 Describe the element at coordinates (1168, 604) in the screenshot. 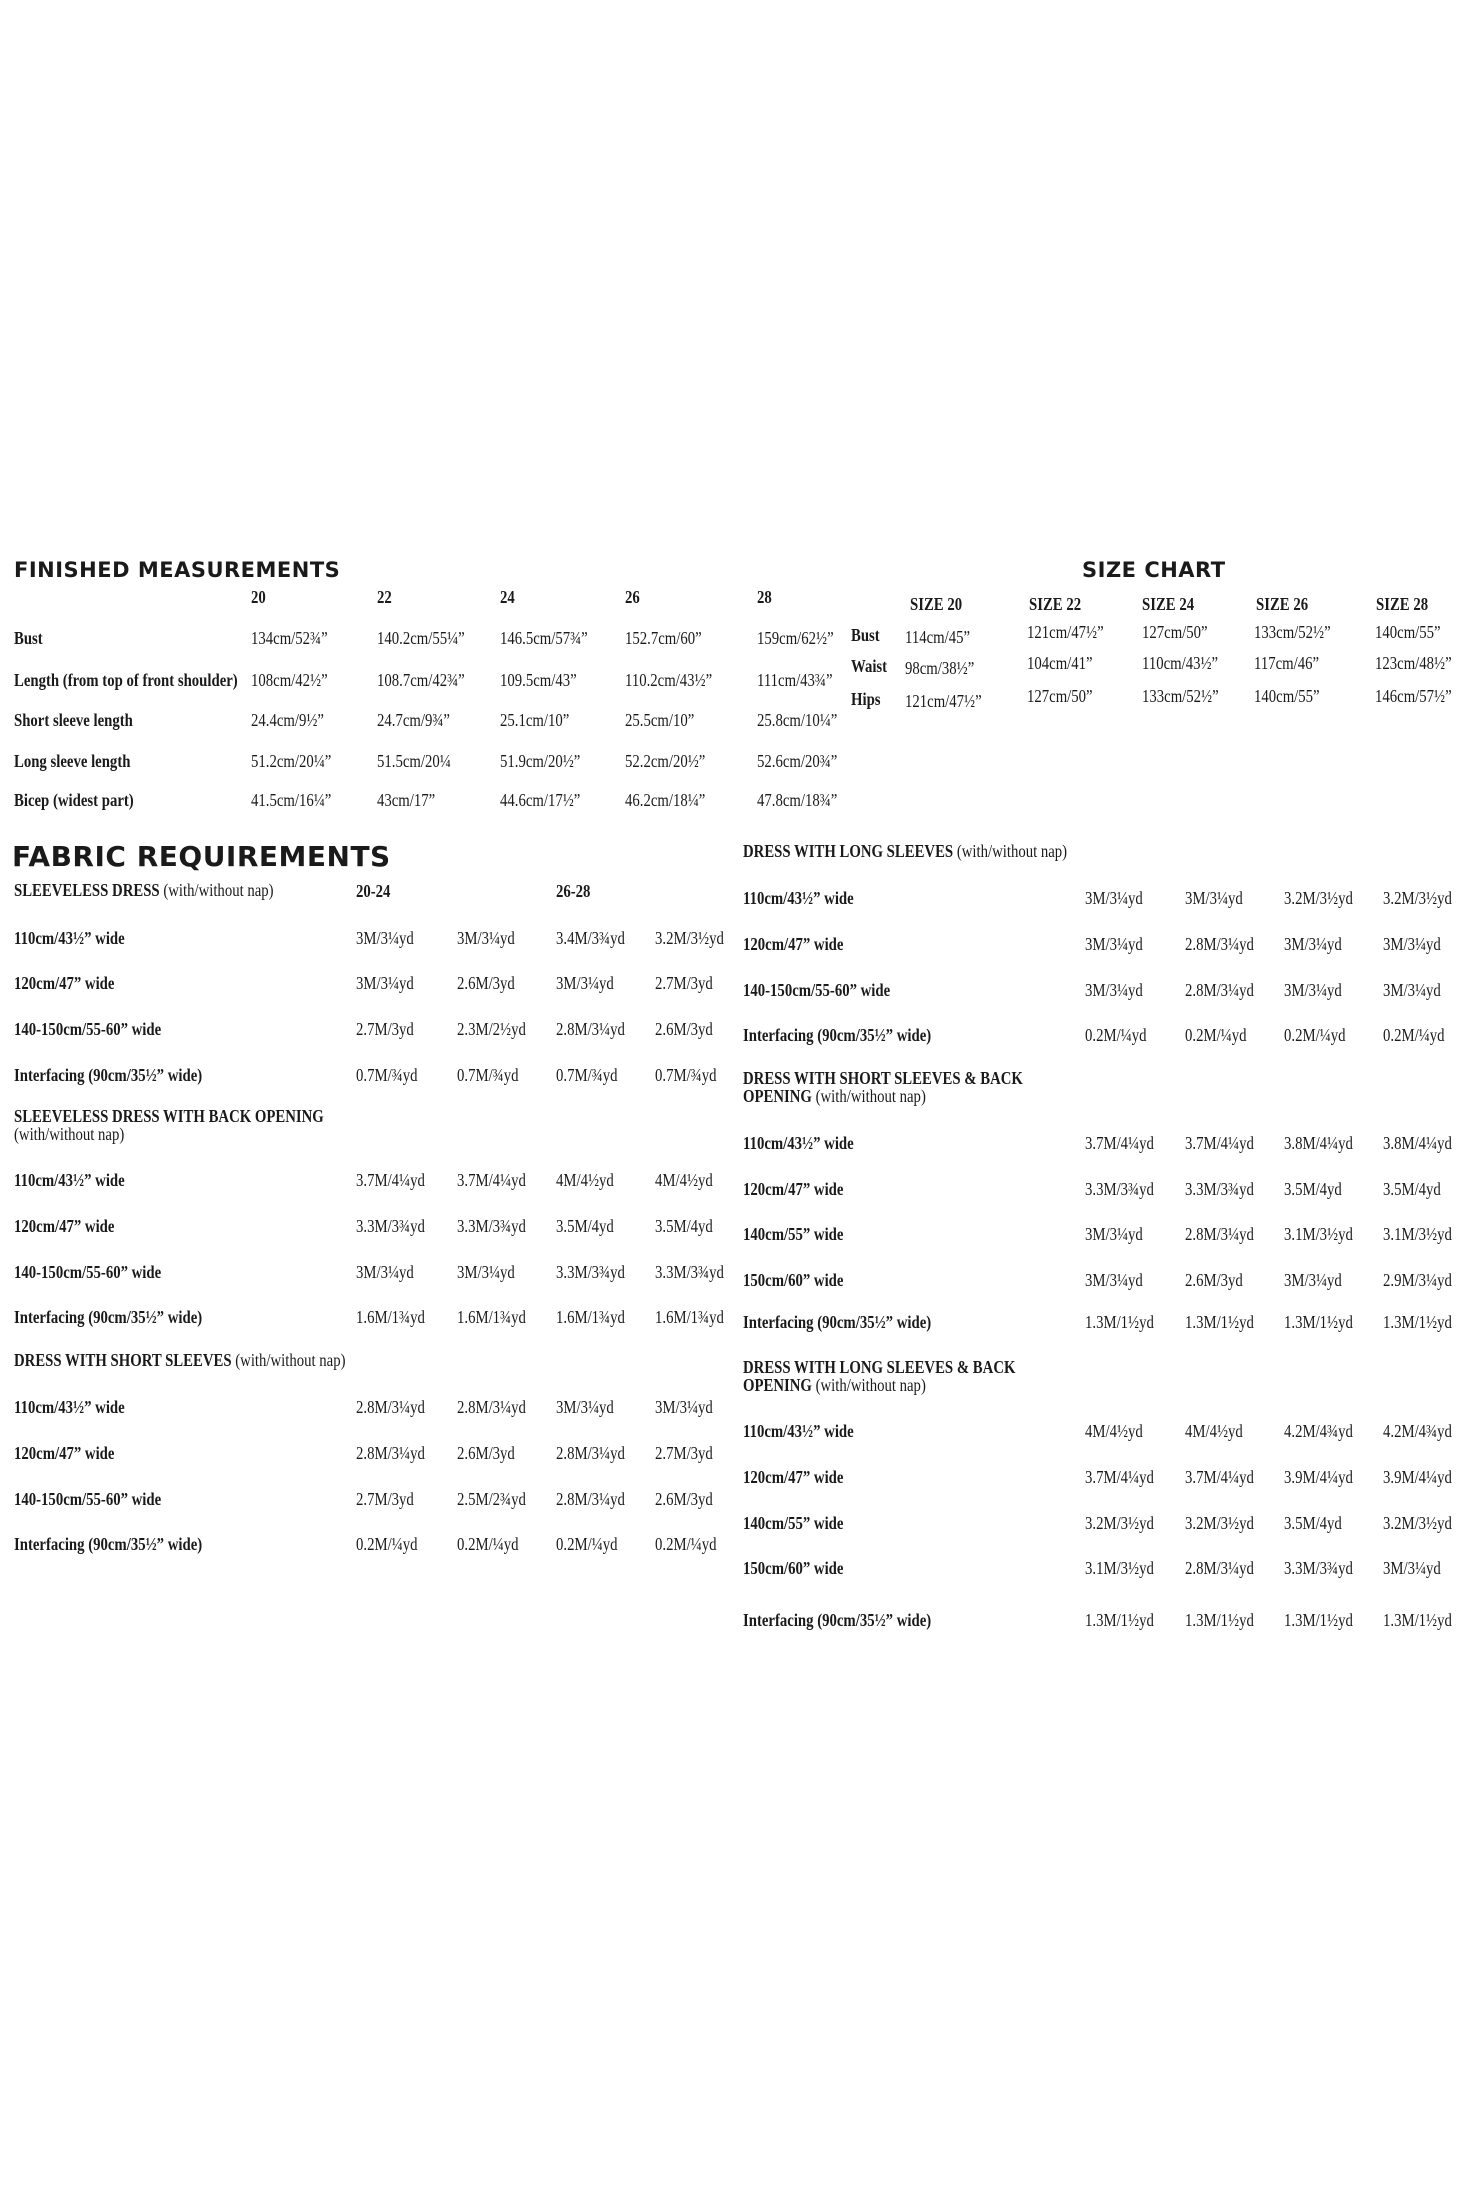

I see `size-header: SIZE 24` at that location.